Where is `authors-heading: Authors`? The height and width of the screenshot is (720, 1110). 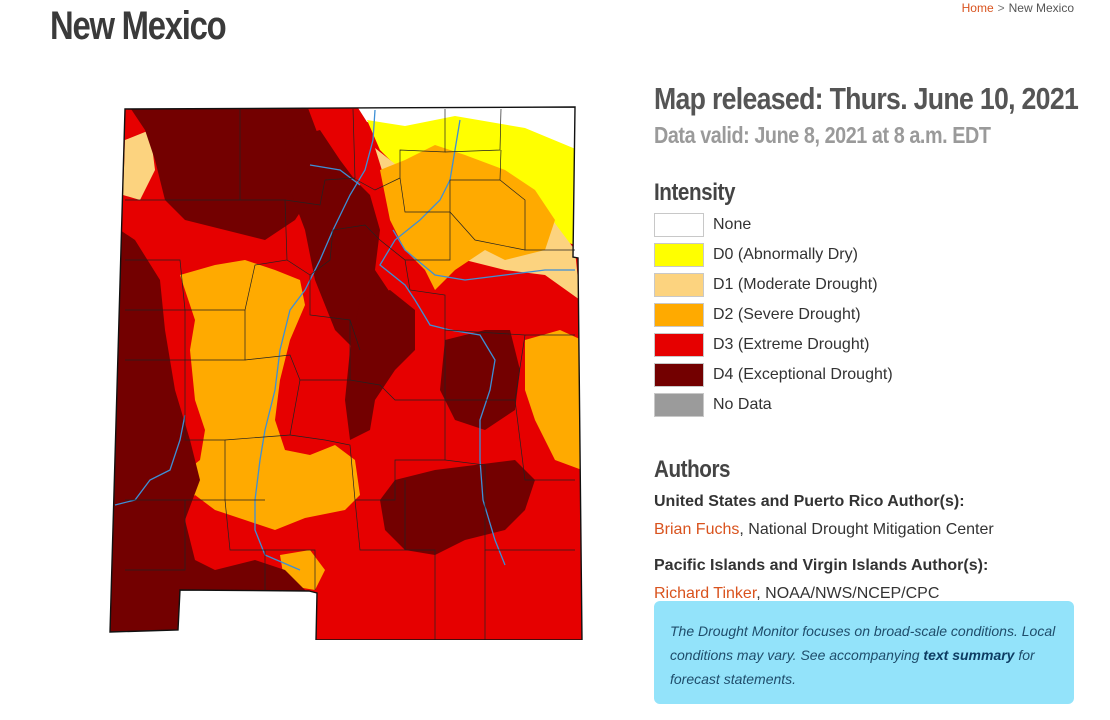
authors-heading: Authors is located at coordinates (692, 469).